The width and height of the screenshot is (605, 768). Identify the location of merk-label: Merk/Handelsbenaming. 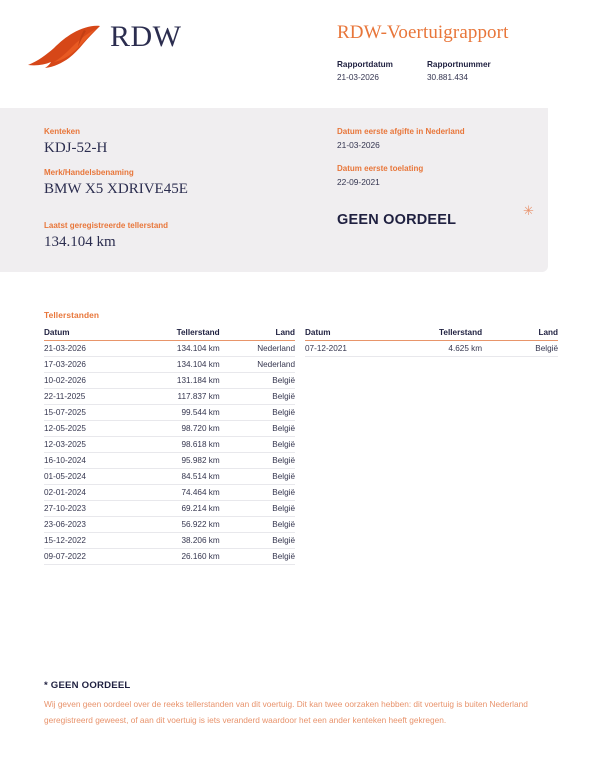
(89, 172).